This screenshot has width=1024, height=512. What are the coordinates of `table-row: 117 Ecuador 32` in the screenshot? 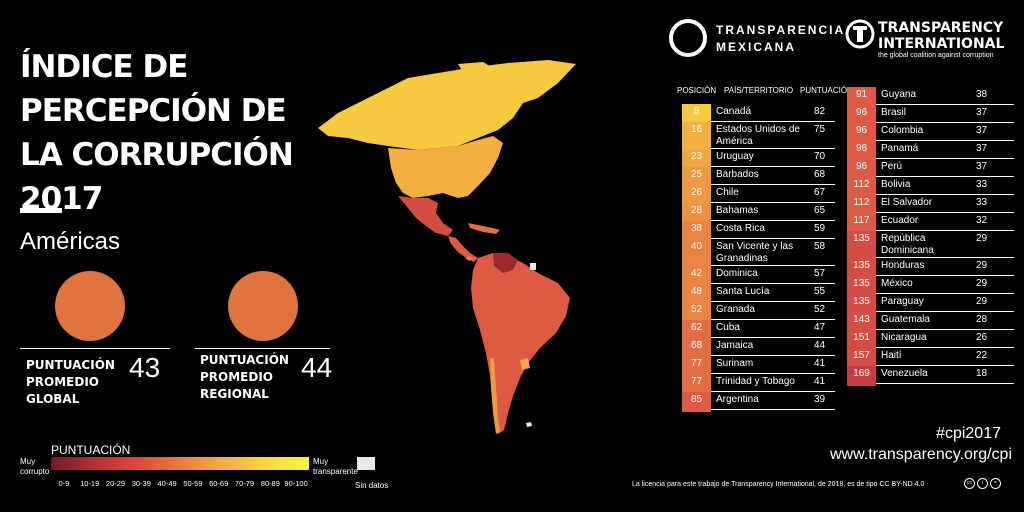 It's located at (930, 223).